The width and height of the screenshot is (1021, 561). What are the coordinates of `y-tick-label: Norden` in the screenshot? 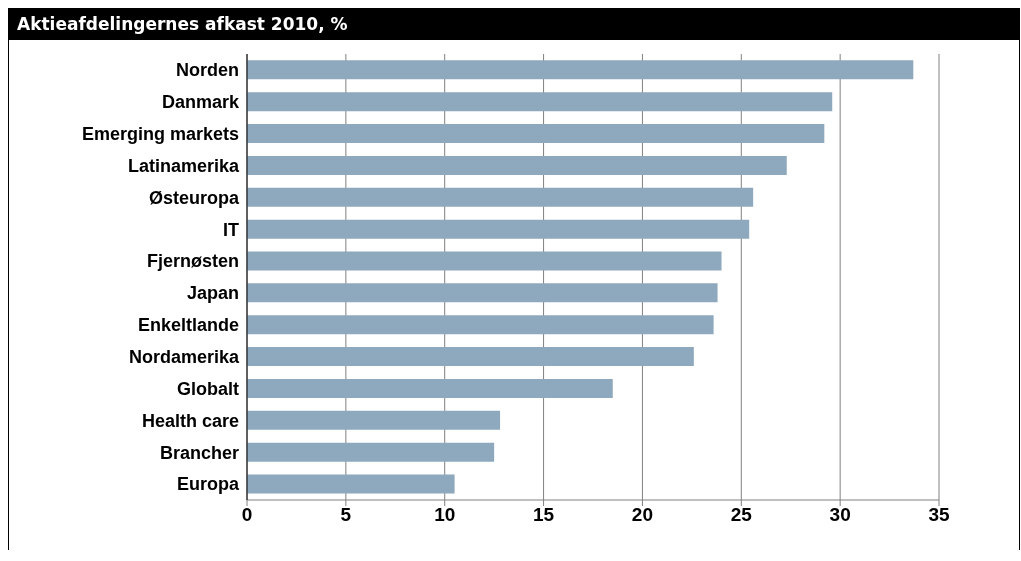 It's located at (207, 70).